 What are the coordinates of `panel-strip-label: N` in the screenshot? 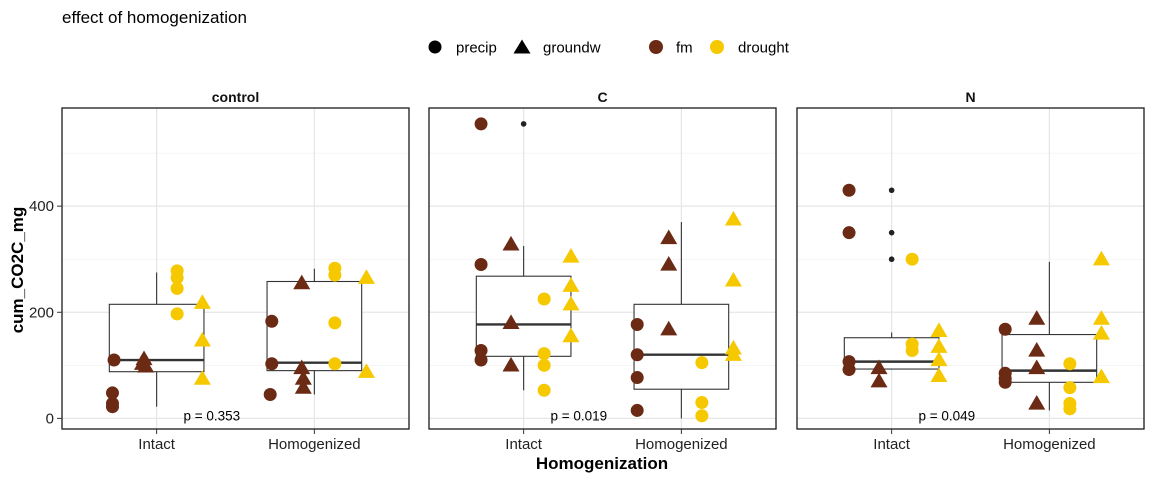 It's located at (970, 97).